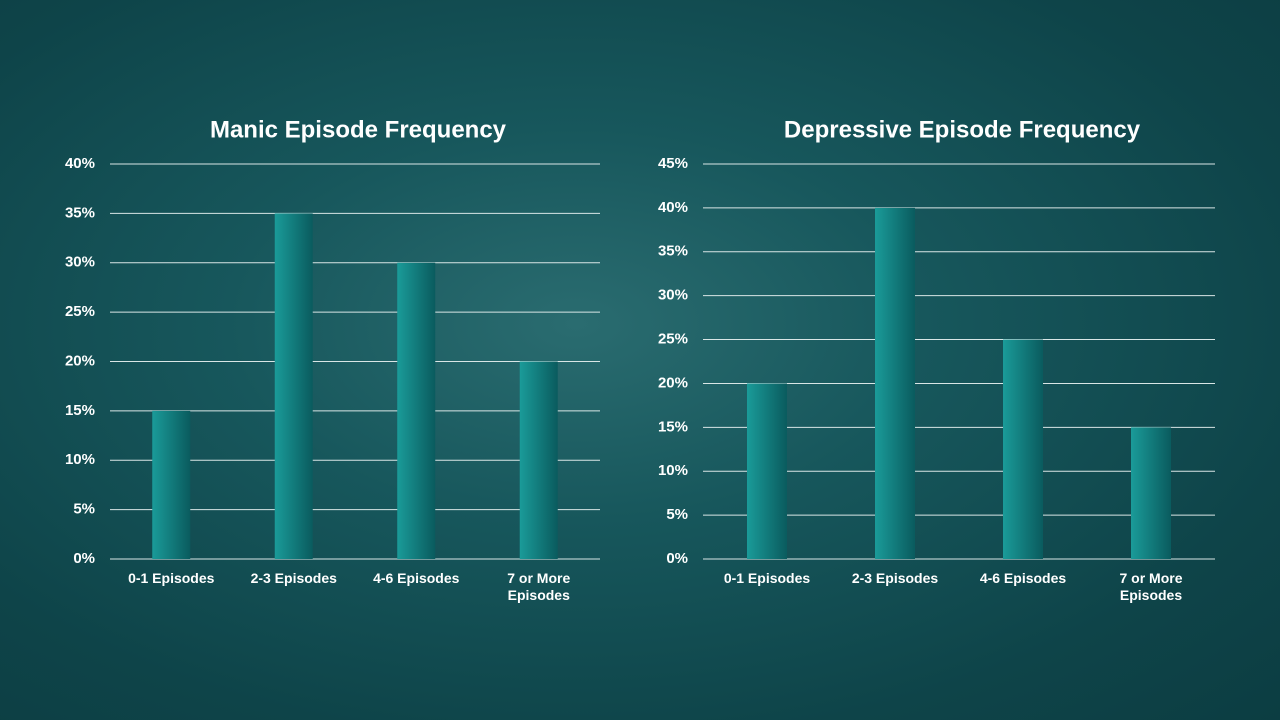 The image size is (1280, 720). What do you see at coordinates (673, 163) in the screenshot?
I see `y-tick-label: 45%` at bounding box center [673, 163].